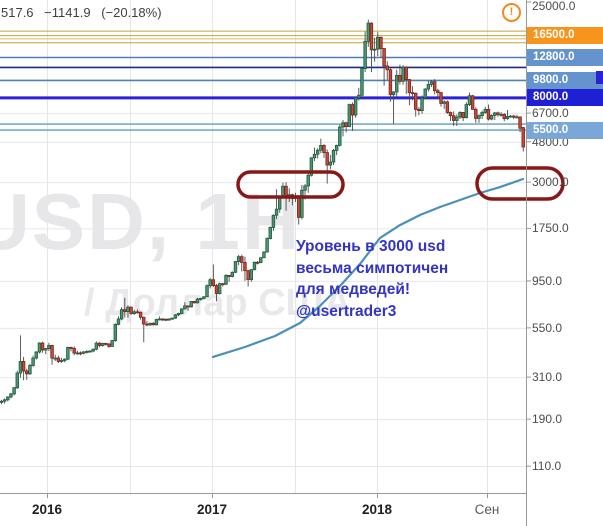  What do you see at coordinates (565, 130) in the screenshot?
I see `price-level-badge: 5500.0` at bounding box center [565, 130].